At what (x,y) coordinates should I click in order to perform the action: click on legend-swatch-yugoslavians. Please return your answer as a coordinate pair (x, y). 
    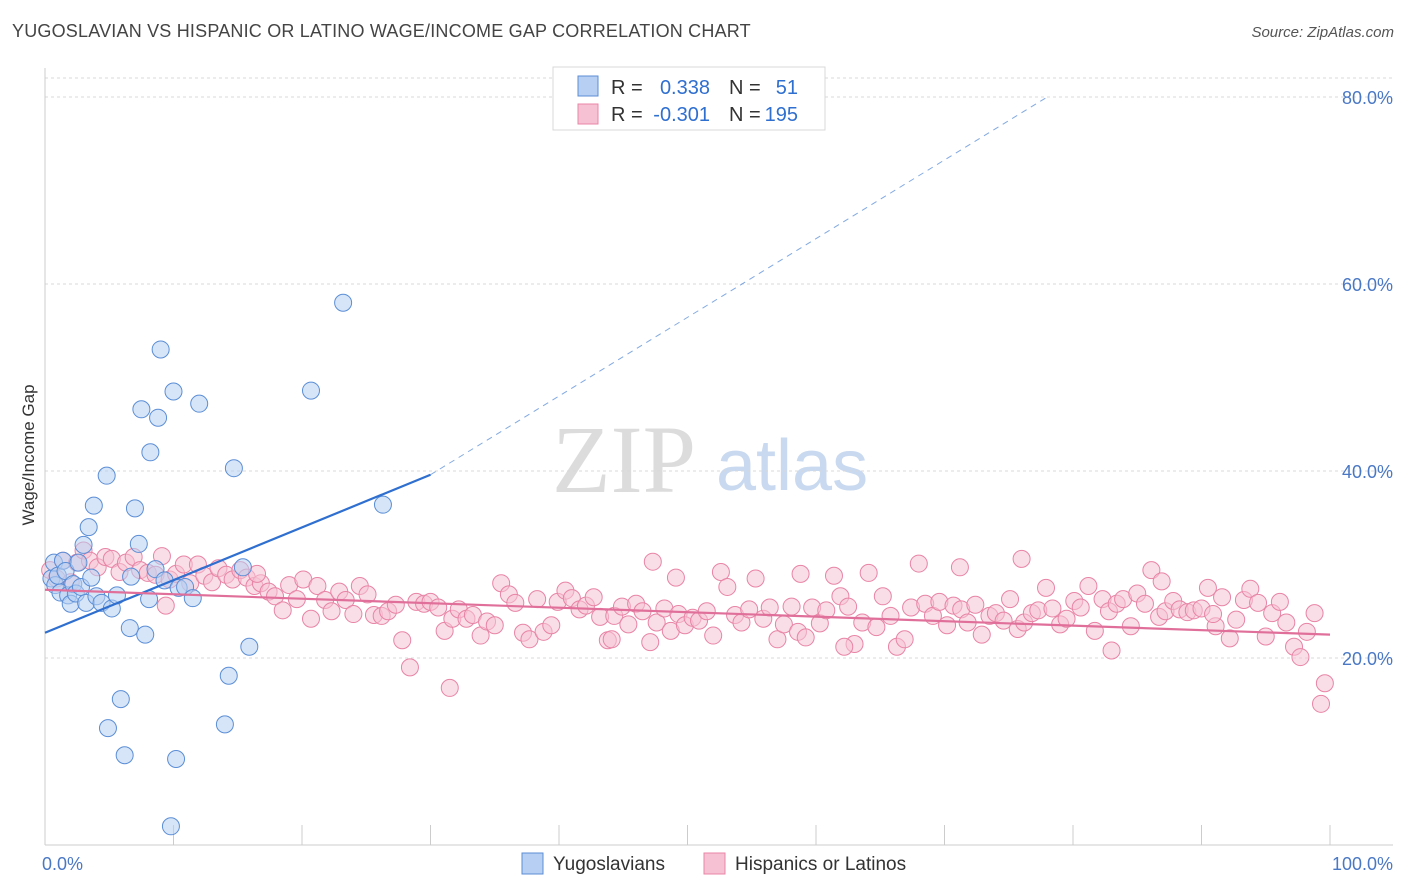
    Looking at the image, I should click on (588, 86).